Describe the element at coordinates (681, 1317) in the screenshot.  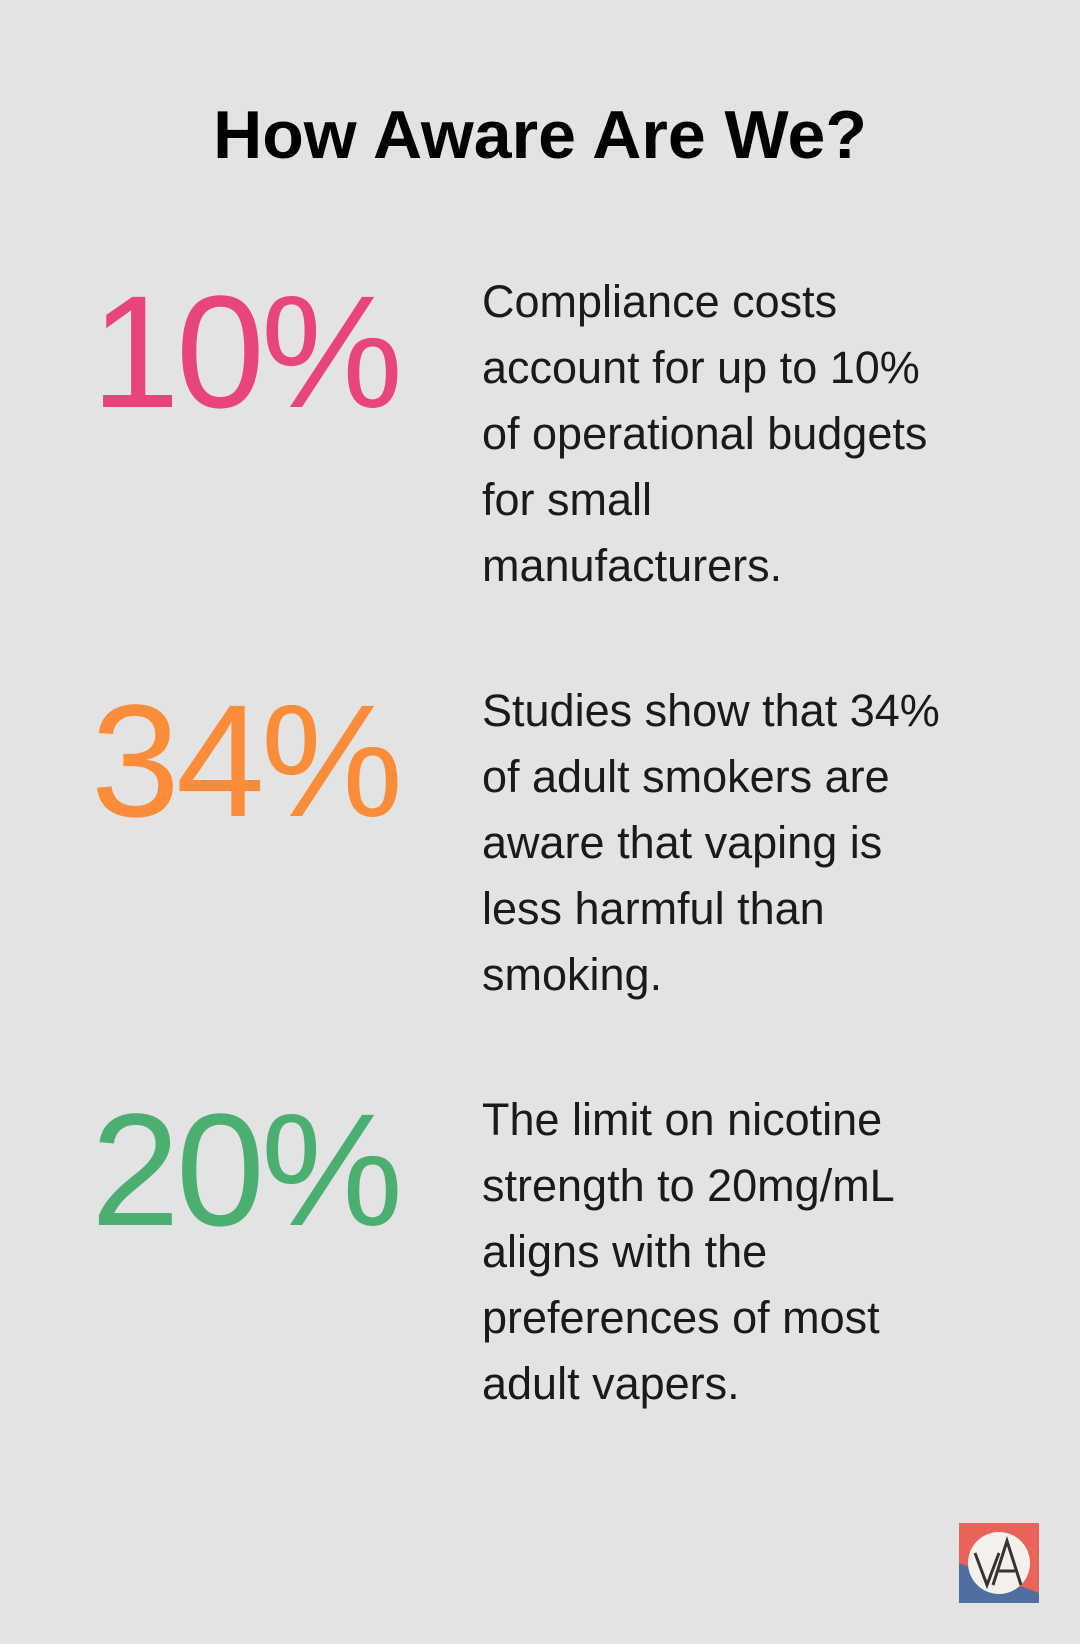
I see `stat-text: preferences of most` at that location.